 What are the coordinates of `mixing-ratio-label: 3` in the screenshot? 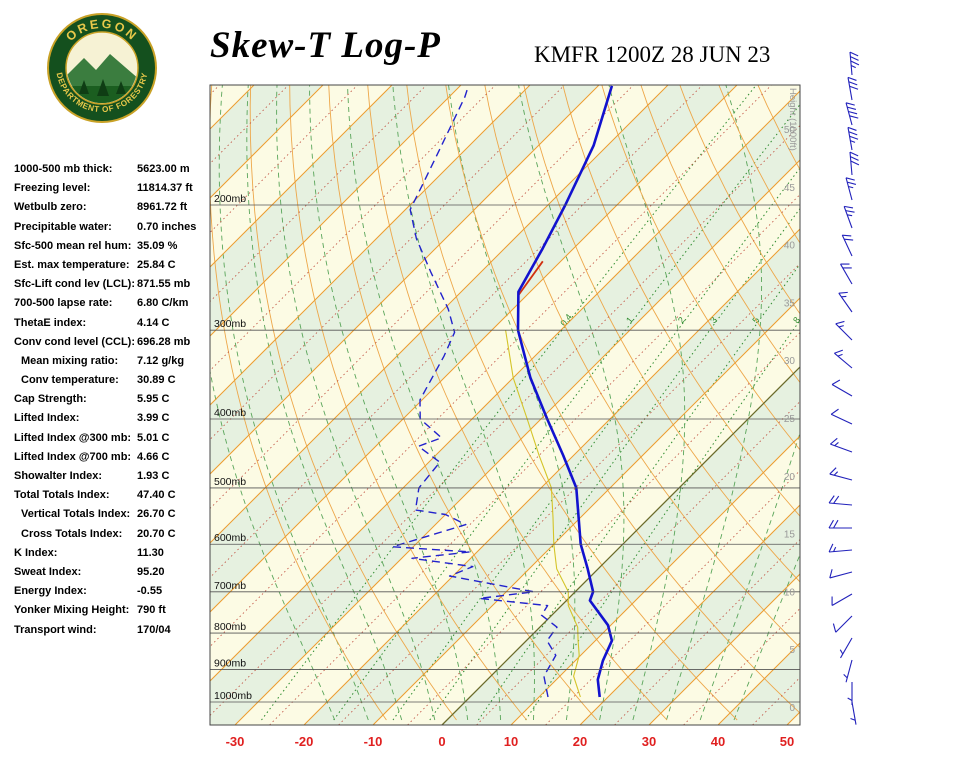 It's located at (713, 320).